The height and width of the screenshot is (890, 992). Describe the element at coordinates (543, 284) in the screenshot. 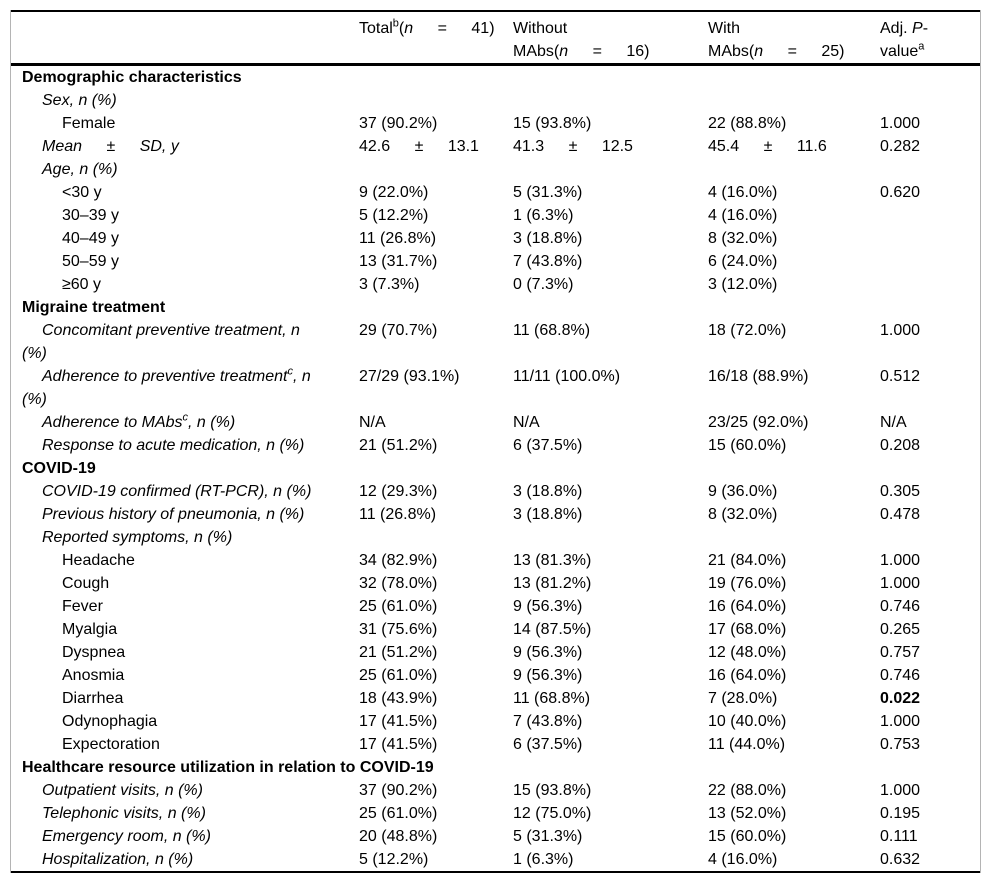

I see `cell-without-mabs: 0 (7.3%)` at that location.